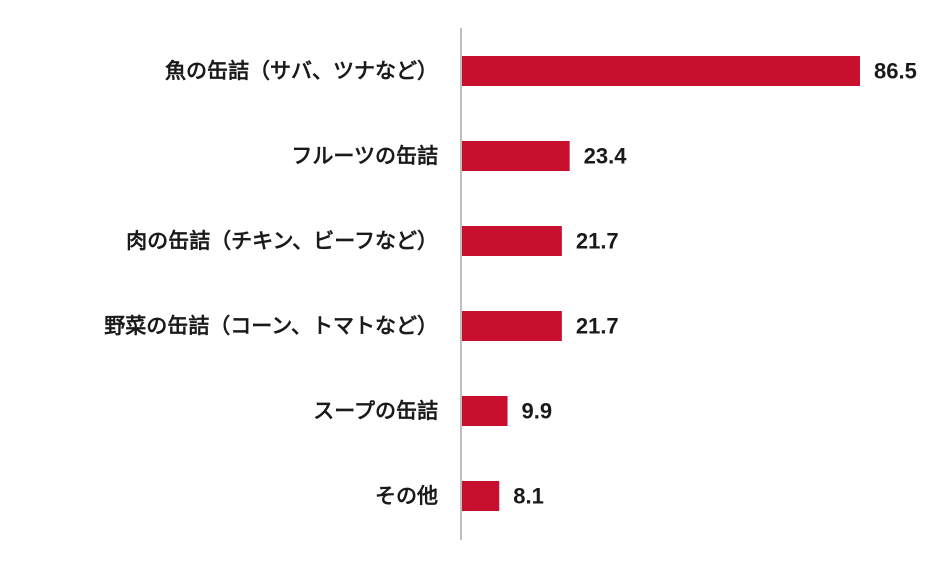  What do you see at coordinates (537, 411) in the screenshot?
I see `value-label-5: 9.9` at bounding box center [537, 411].